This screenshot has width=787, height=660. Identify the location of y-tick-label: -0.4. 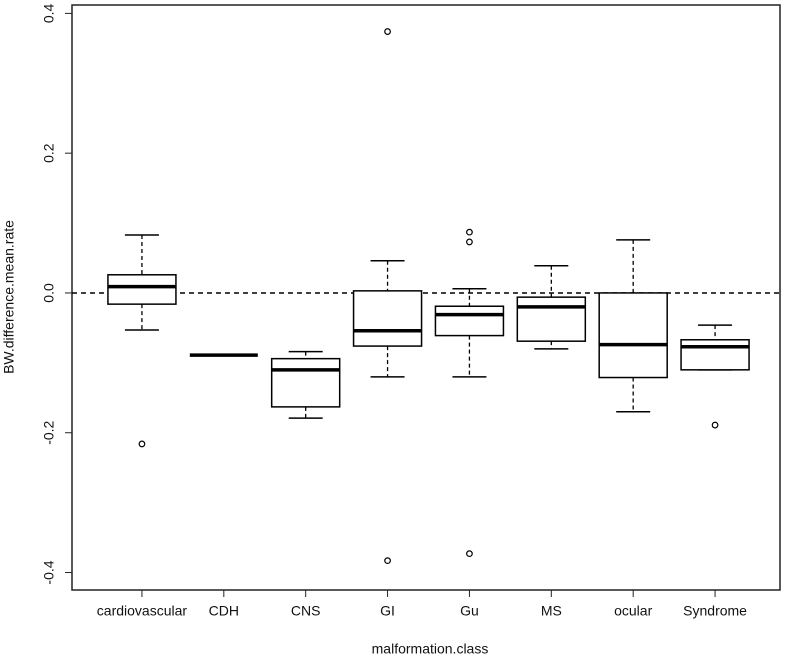
(49, 572).